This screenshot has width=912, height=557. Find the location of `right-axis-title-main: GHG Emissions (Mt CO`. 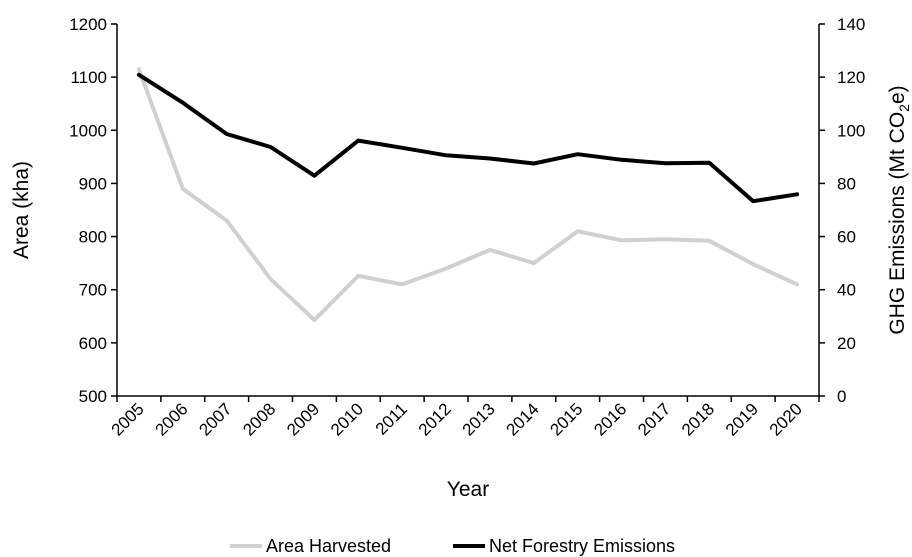

right-axis-title-main: GHG Emissions (Mt CO is located at coordinates (897, 223).